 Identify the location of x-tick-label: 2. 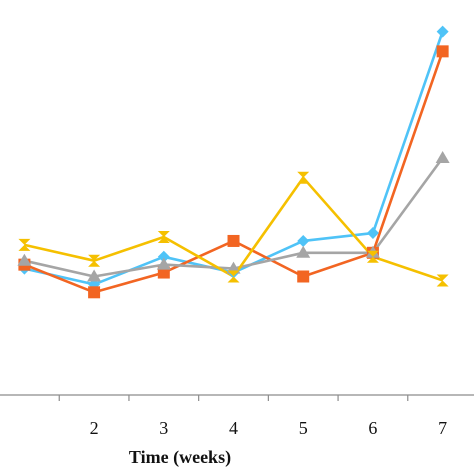
(94, 428).